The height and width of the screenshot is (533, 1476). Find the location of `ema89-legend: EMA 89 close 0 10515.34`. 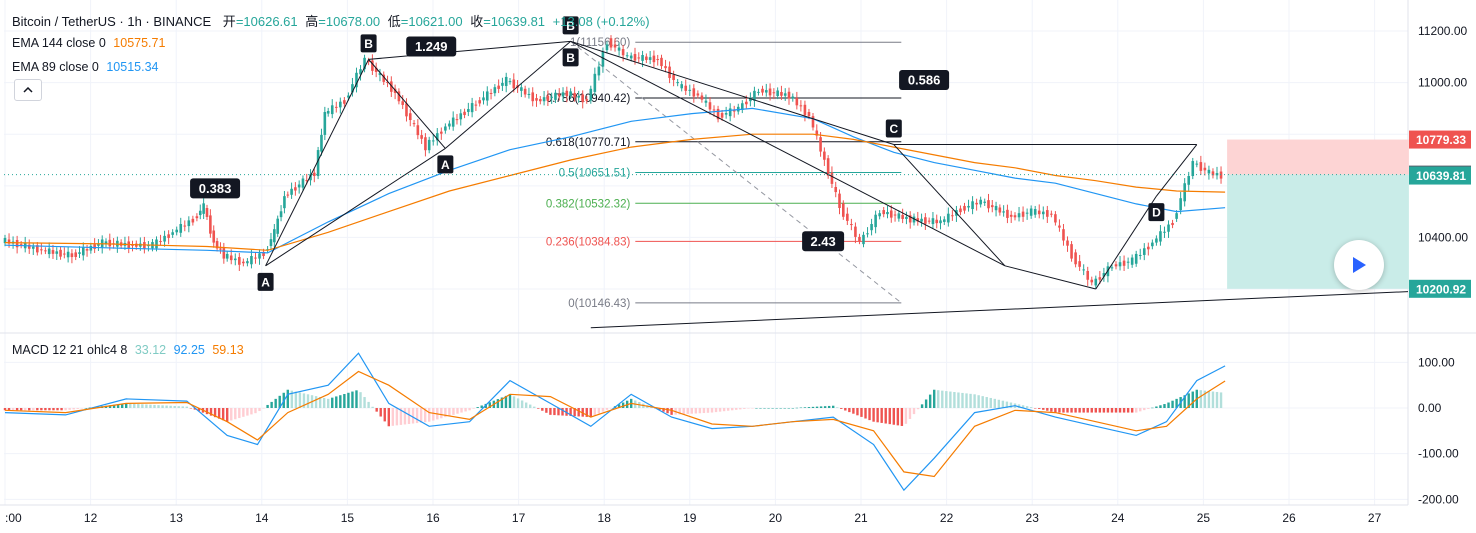

ema89-legend: EMA 89 close 0 10515.34 is located at coordinates (85, 67).